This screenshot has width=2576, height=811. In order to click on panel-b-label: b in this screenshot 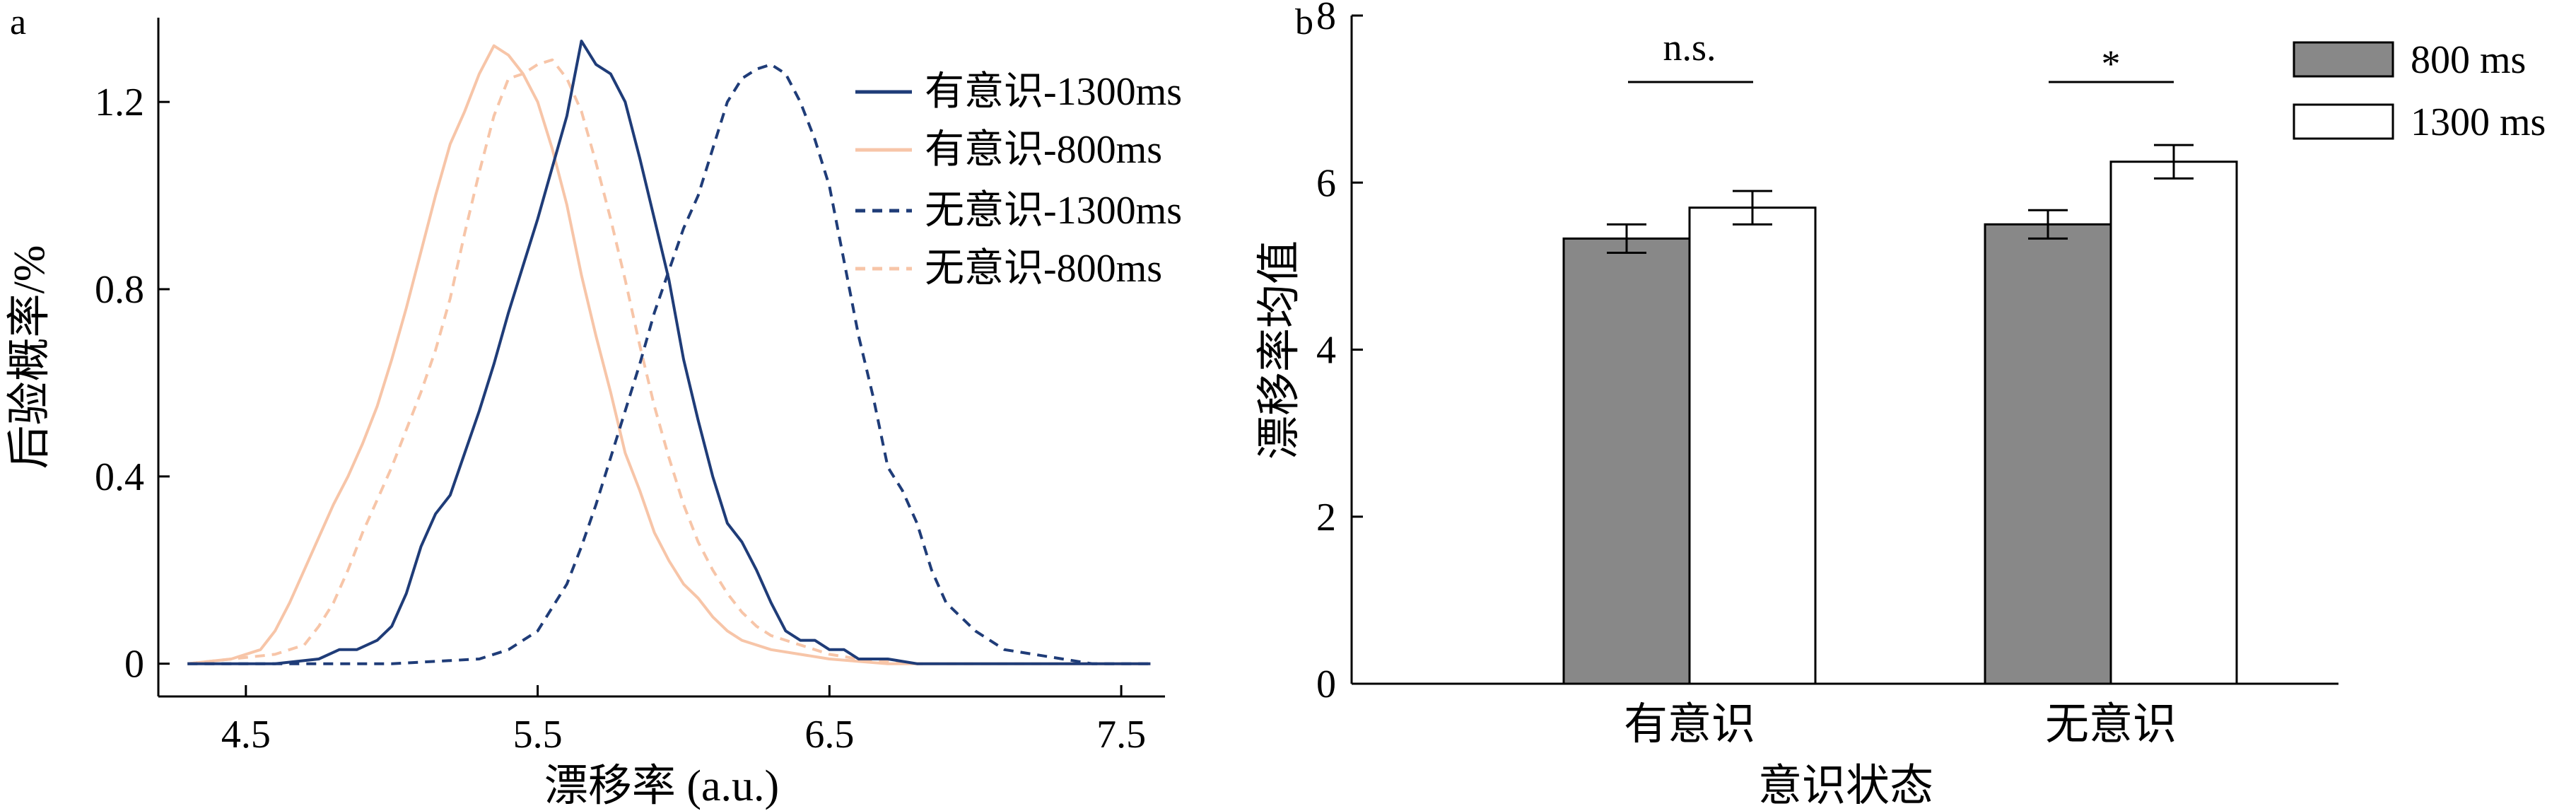, I will do `click(1304, 22)`.